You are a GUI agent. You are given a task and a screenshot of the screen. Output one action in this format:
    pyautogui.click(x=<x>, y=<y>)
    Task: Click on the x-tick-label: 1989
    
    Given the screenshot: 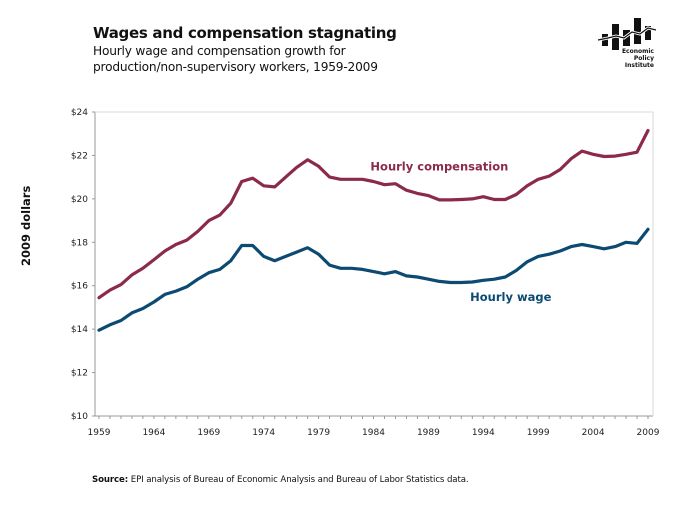 What is the action you would take?
    pyautogui.click(x=428, y=433)
    